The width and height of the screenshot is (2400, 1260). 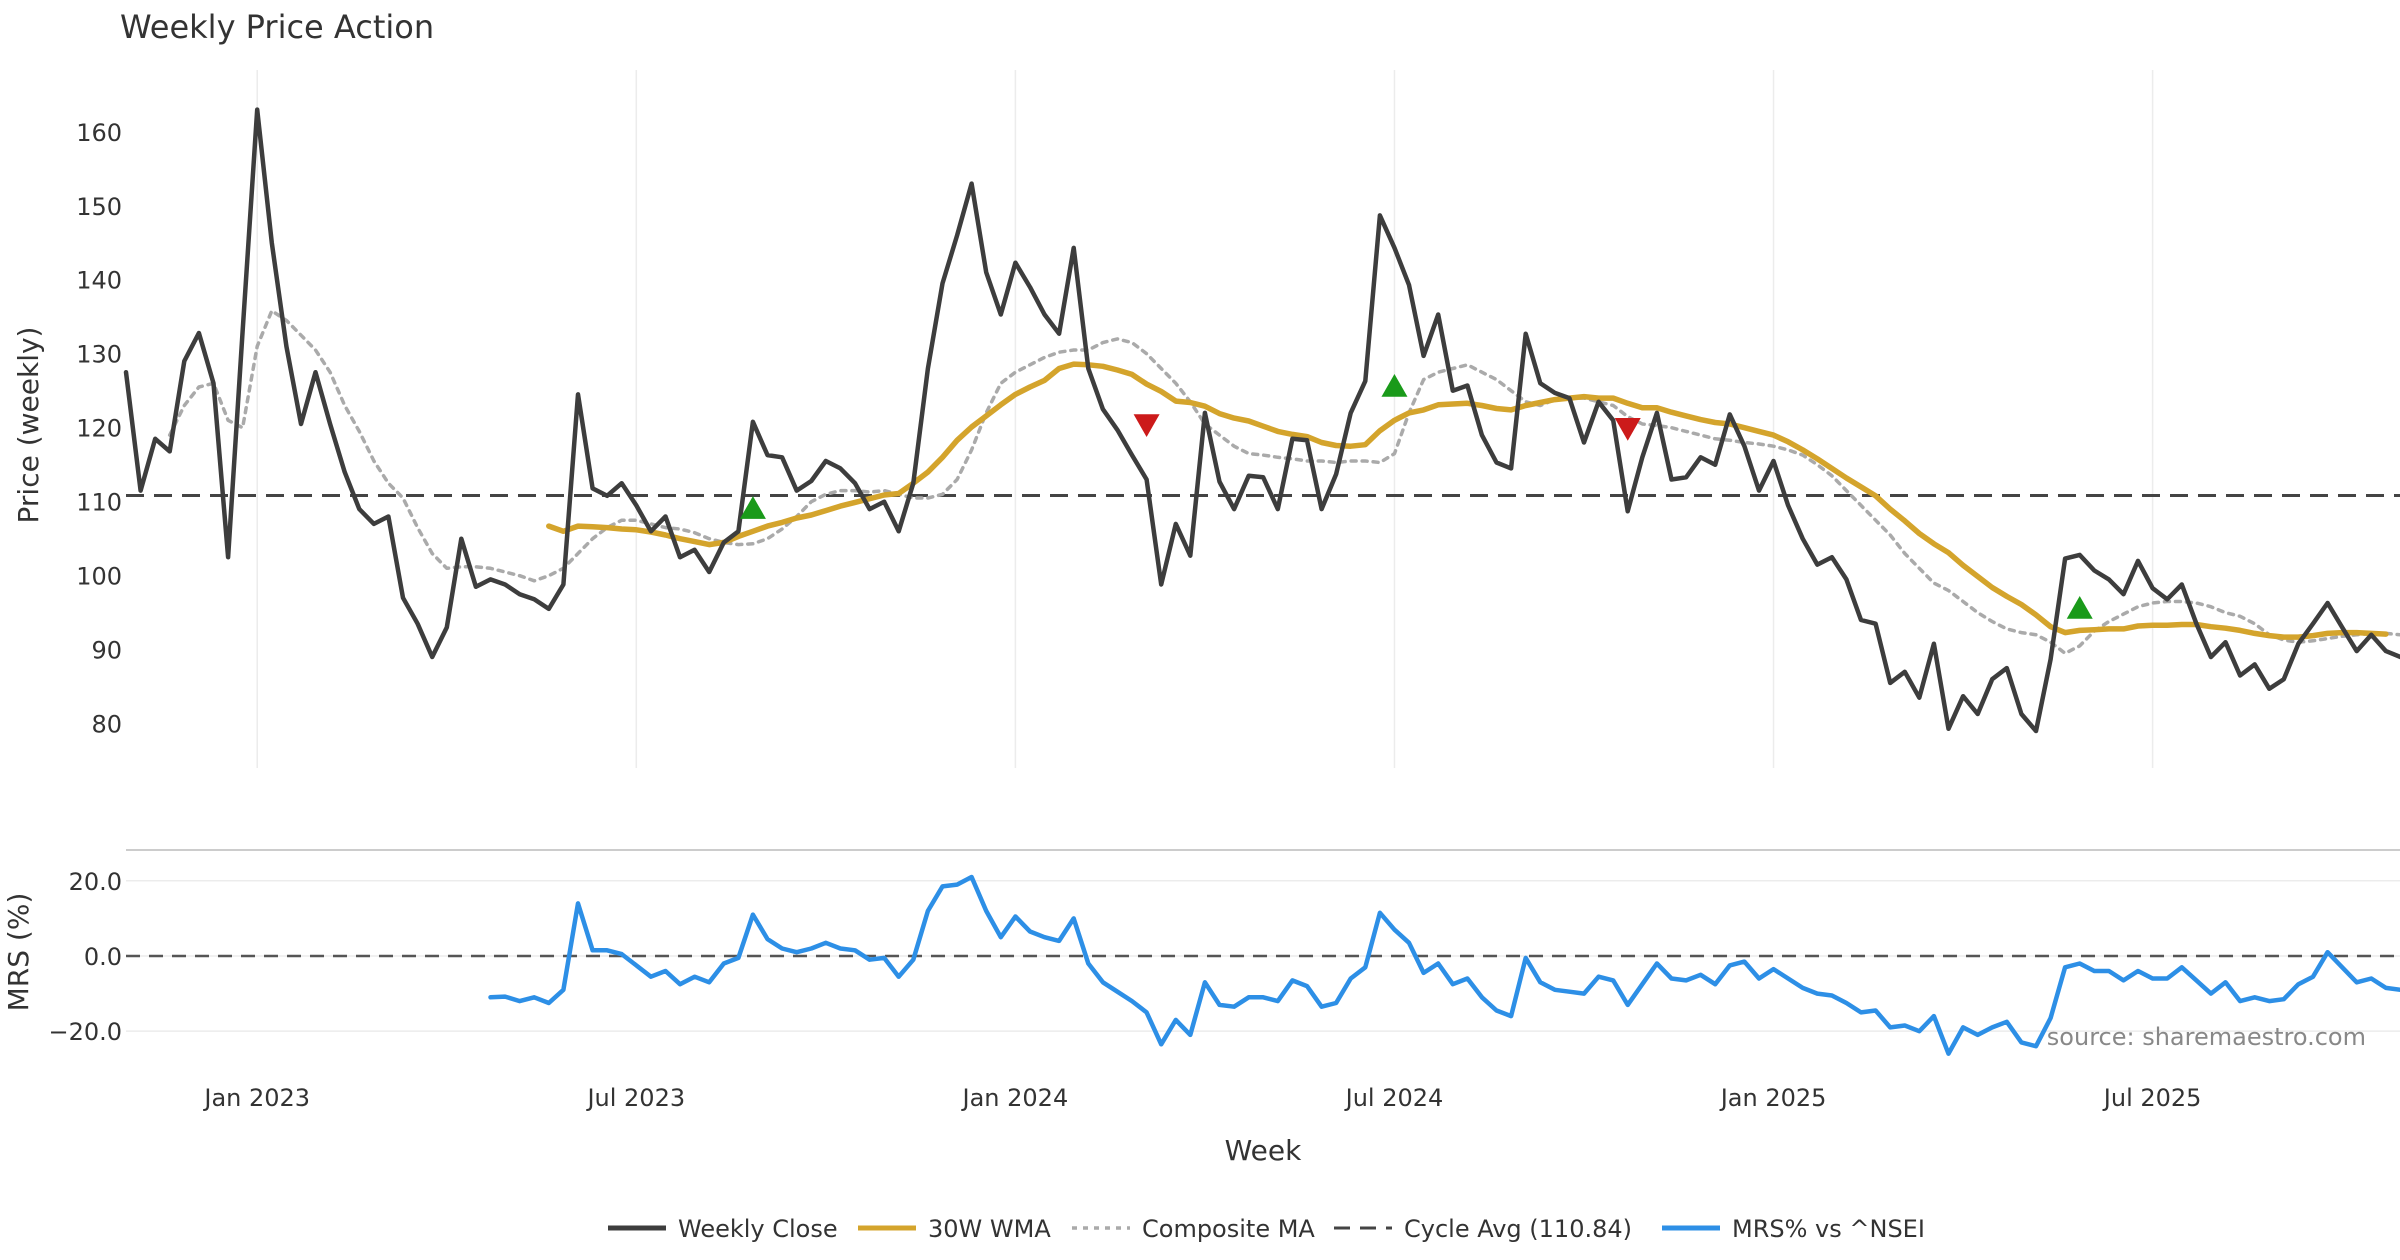 I want to click on x-tick-label: Jul 2024, so click(x=1394, y=1098).